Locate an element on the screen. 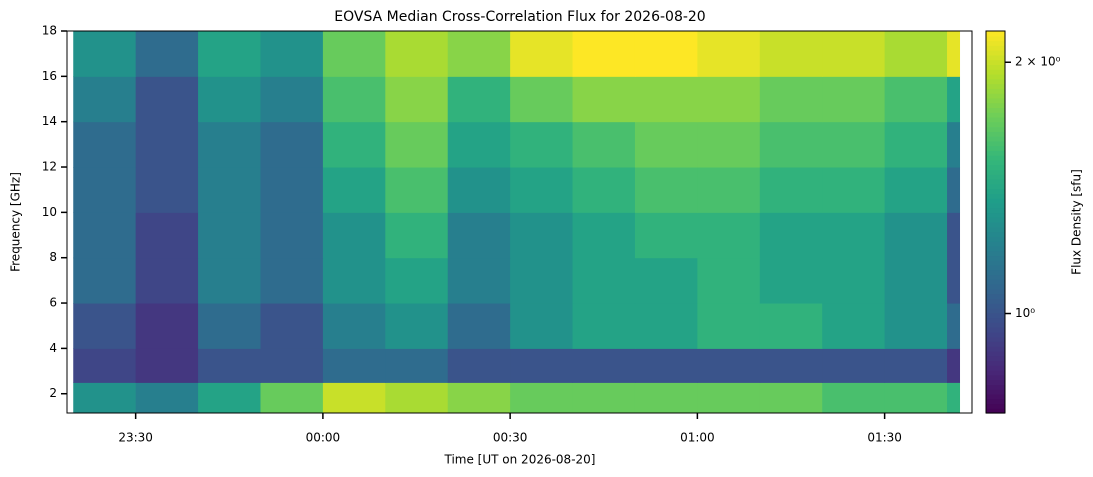  colorbar-tick-label: 10⁰ is located at coordinates (1025, 313).